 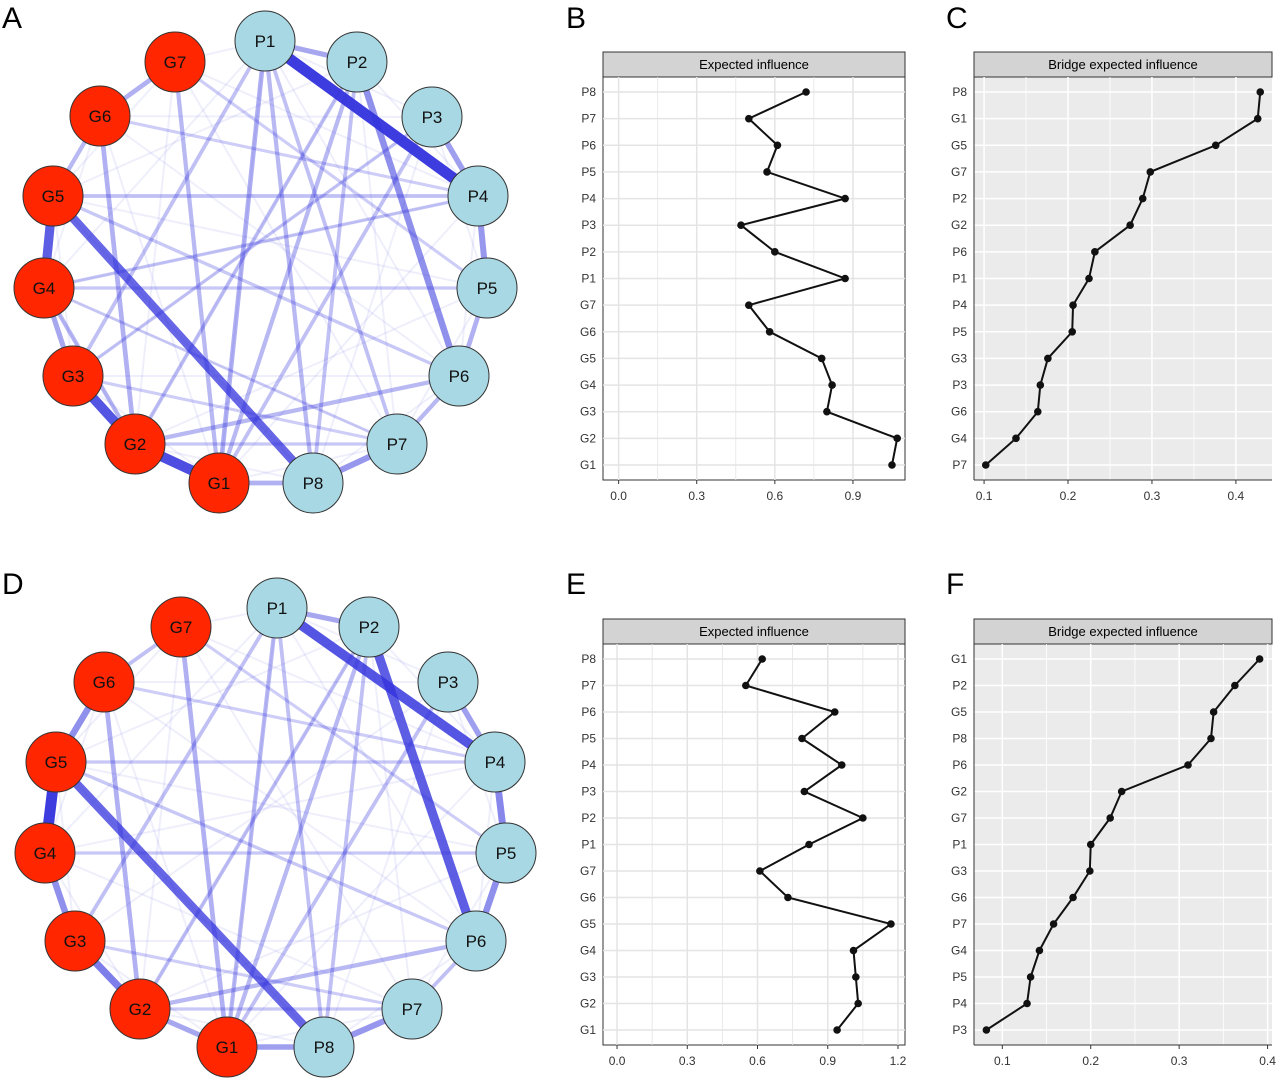 What do you see at coordinates (1259, 659) in the screenshot?
I see `data-point-G1` at bounding box center [1259, 659].